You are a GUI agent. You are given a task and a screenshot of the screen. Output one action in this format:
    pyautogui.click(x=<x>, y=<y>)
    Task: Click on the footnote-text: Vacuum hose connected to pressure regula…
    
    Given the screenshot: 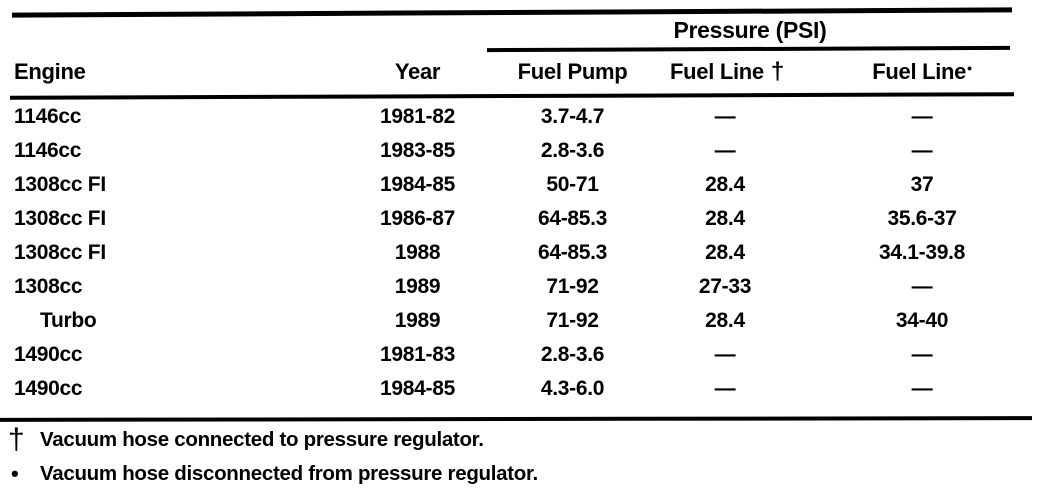 What is the action you would take?
    pyautogui.click(x=262, y=439)
    